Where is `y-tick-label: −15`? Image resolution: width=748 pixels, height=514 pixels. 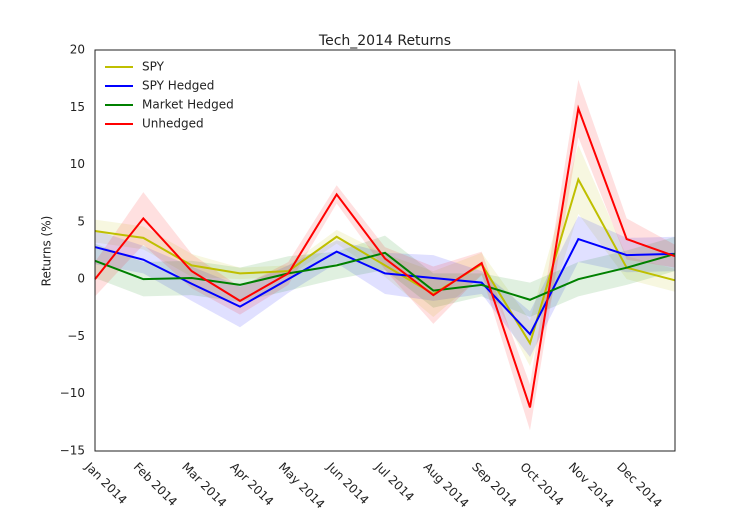 y-tick-label: −15 is located at coordinates (72, 451).